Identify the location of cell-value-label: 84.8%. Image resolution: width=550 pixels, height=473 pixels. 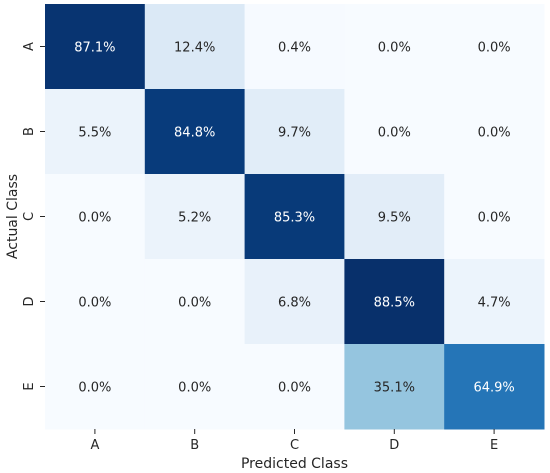
(194, 133).